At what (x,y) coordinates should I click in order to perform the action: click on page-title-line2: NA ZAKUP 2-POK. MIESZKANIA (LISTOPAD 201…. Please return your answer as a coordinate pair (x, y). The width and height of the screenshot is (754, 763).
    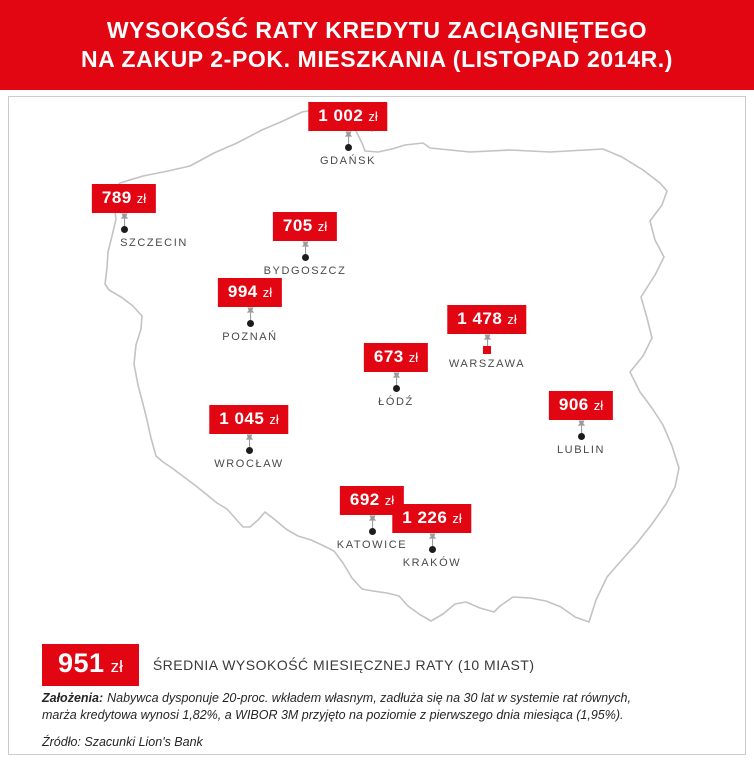
    Looking at the image, I should click on (377, 59).